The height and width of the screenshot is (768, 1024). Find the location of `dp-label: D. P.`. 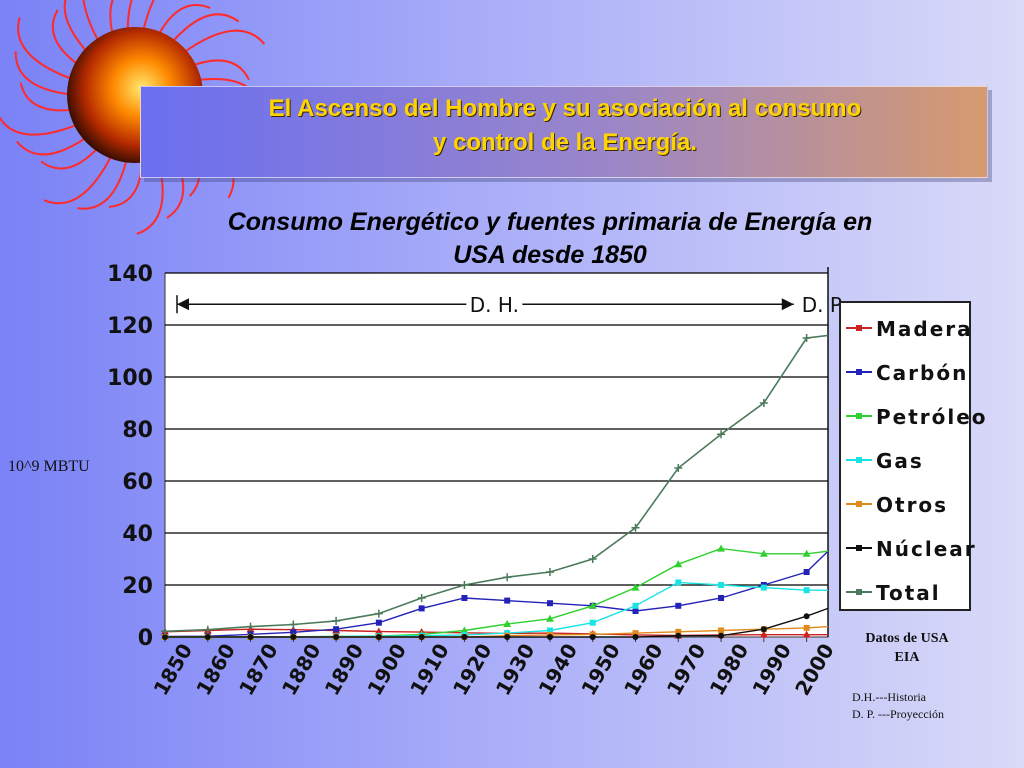

dp-label: D. P. is located at coordinates (823, 305).